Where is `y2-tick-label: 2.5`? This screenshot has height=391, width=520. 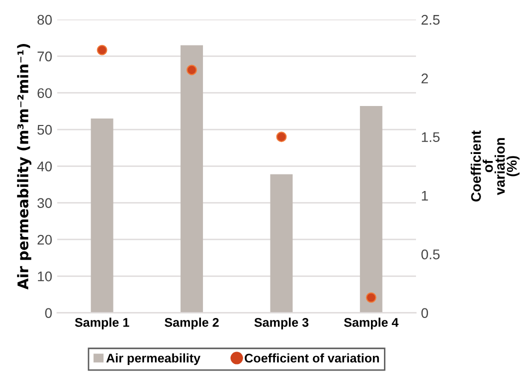
y2-tick-label: 2.5 is located at coordinates (431, 19).